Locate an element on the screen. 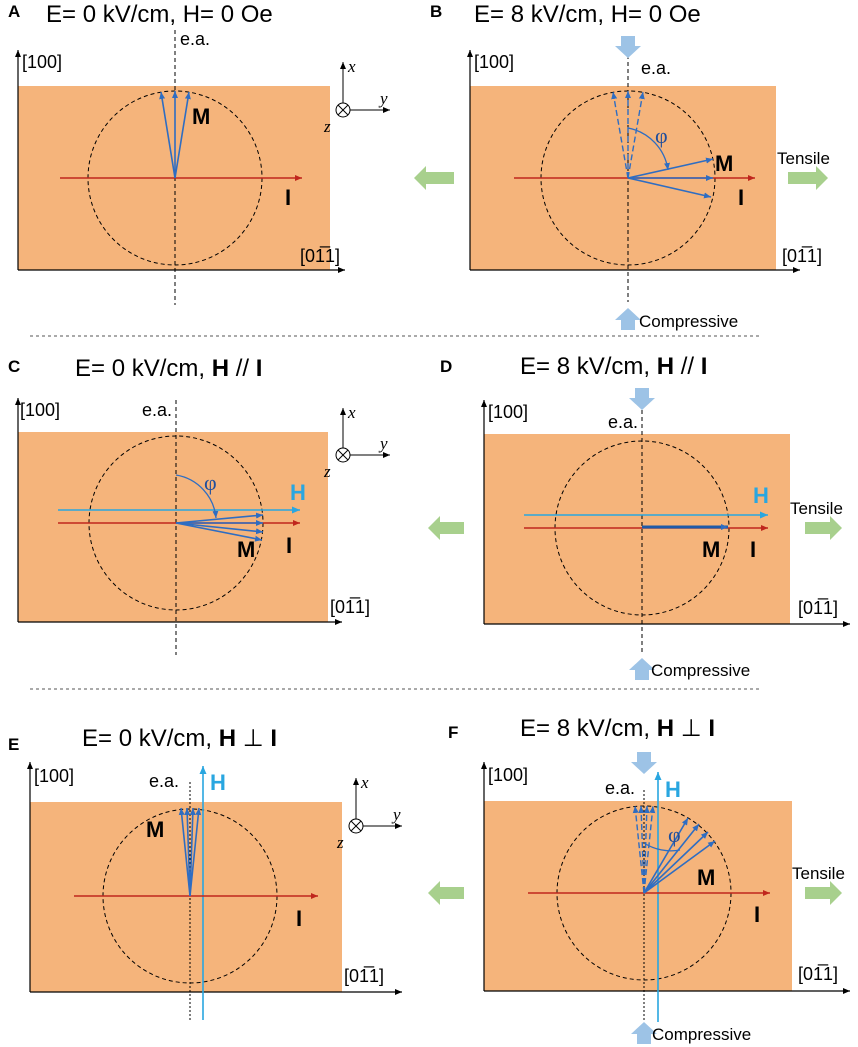 Image resolution: width=858 pixels, height=1047 pixels. panel-b-compressive-arrow-bottom is located at coordinates (628, 319).